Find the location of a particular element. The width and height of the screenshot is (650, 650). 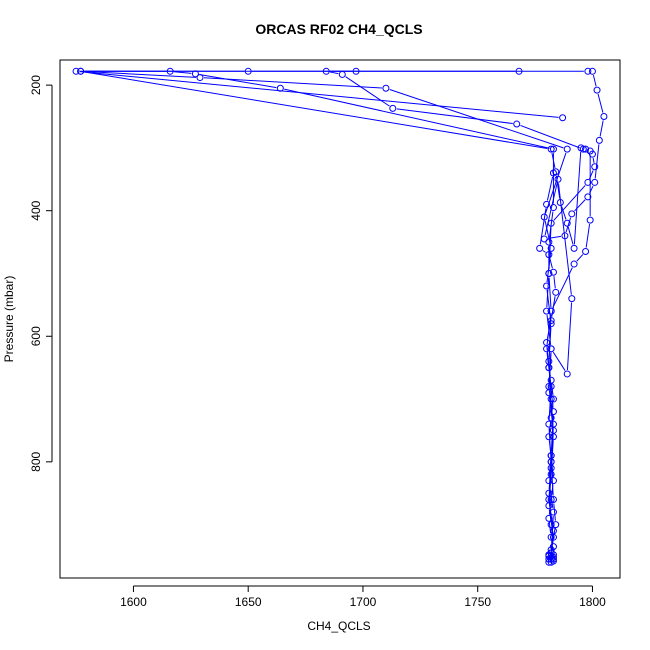

y-tick-label: 600 is located at coordinates (36, 336).